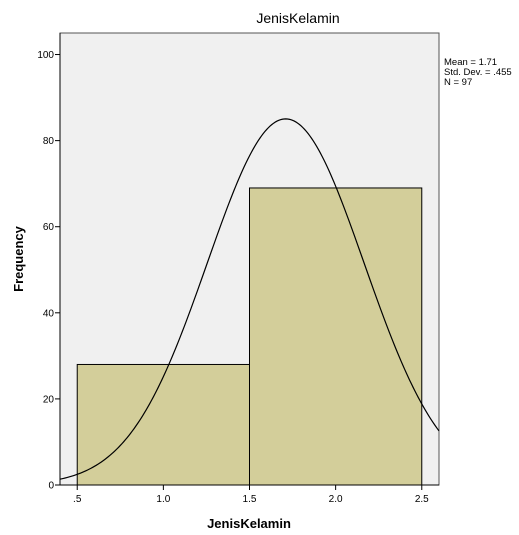 The image size is (519, 535). What do you see at coordinates (45, 55) in the screenshot?
I see `y-tick-label: 100` at bounding box center [45, 55].